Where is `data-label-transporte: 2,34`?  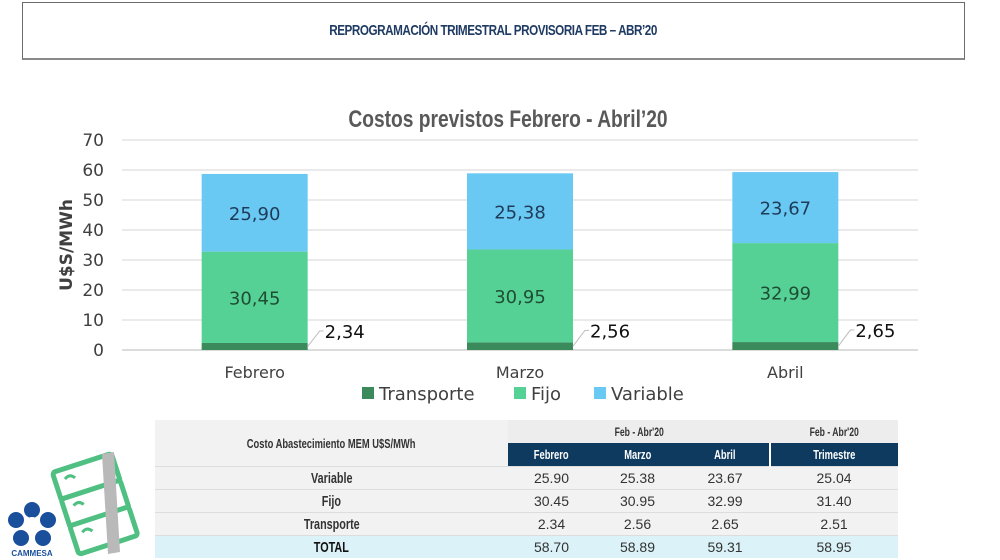 data-label-transporte: 2,34 is located at coordinates (345, 332).